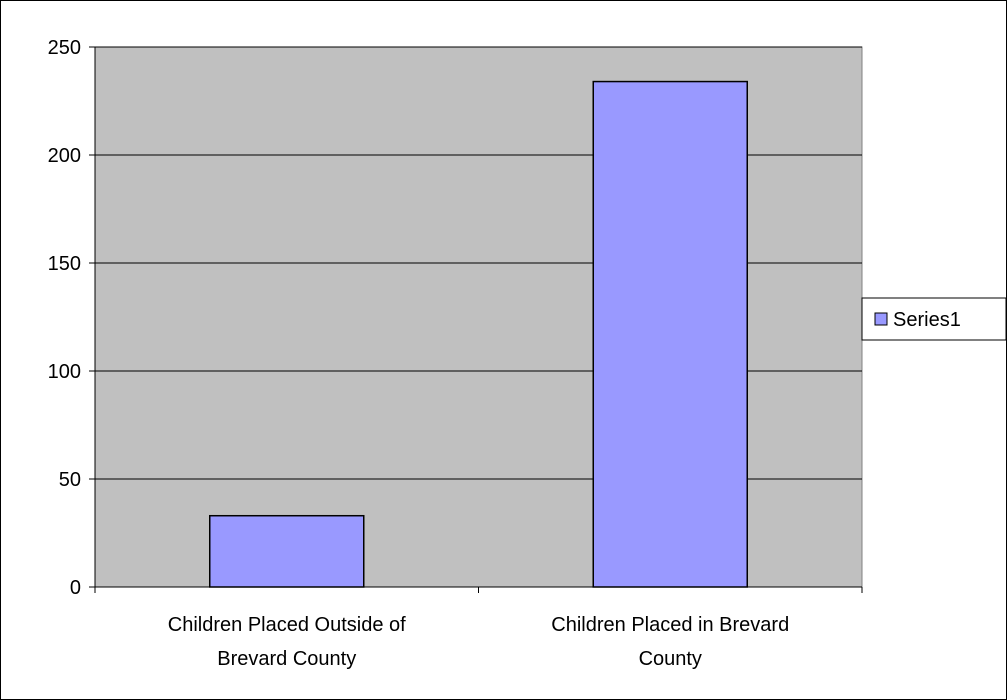 Image resolution: width=1007 pixels, height=700 pixels. I want to click on x-category-label-2-line-1: Children Placed in Brevard, so click(670, 625).